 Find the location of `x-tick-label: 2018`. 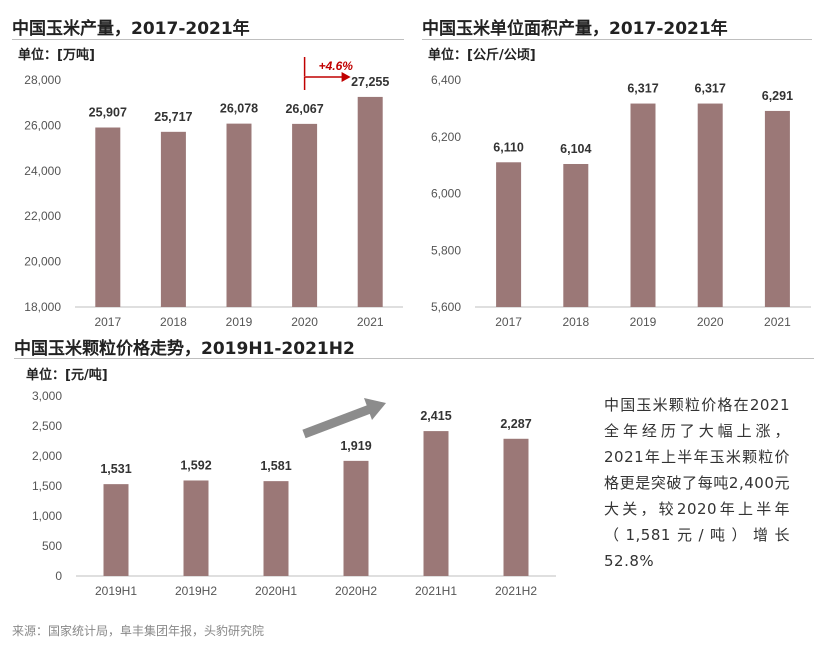

x-tick-label: 2018 is located at coordinates (173, 322).